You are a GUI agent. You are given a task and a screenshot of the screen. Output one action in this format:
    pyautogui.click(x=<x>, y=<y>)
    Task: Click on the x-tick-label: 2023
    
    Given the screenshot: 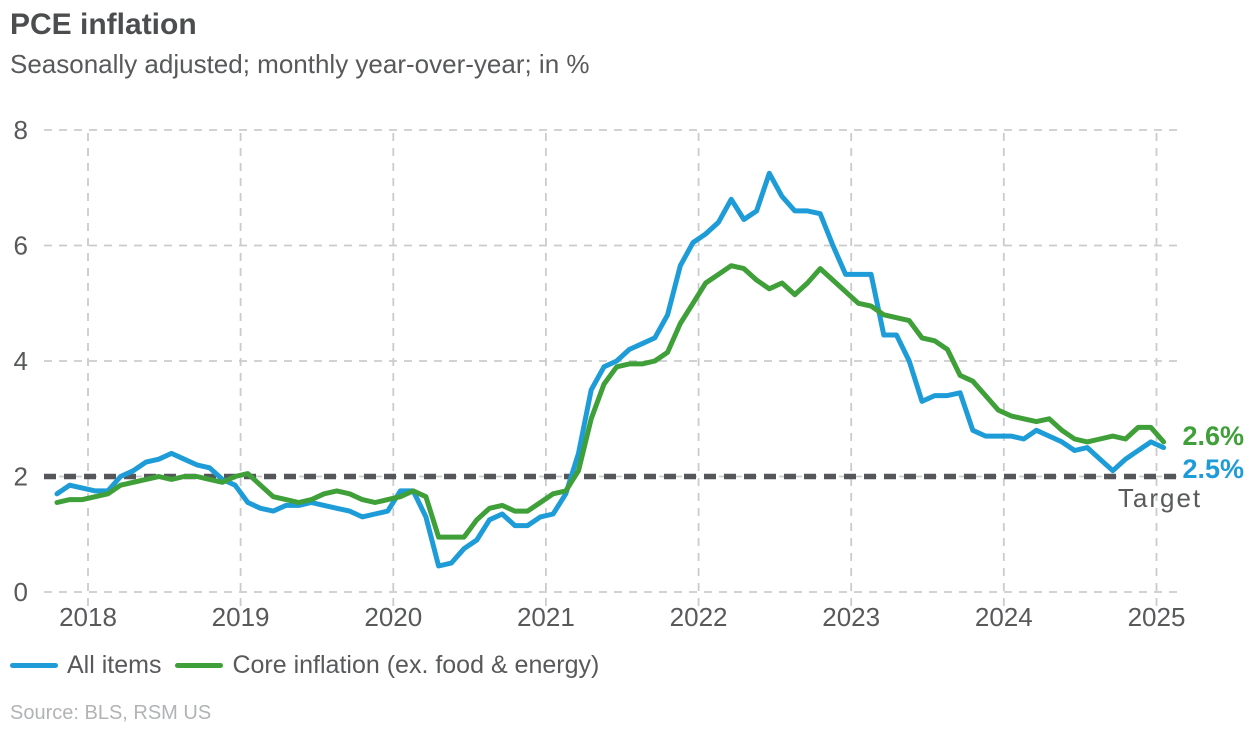 What is the action you would take?
    pyautogui.click(x=851, y=617)
    